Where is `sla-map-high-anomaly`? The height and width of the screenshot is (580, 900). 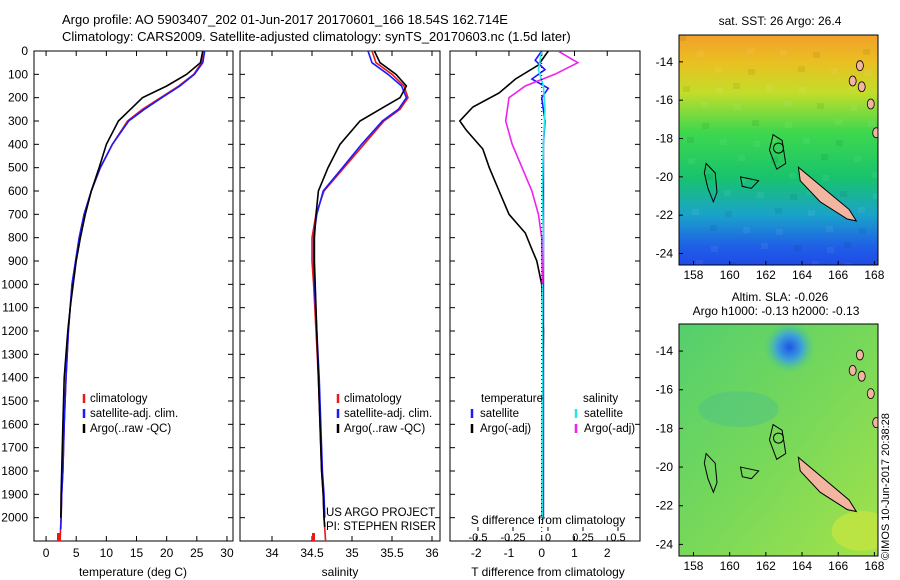 sla-map-high-anomaly is located at coordinates (854, 530).